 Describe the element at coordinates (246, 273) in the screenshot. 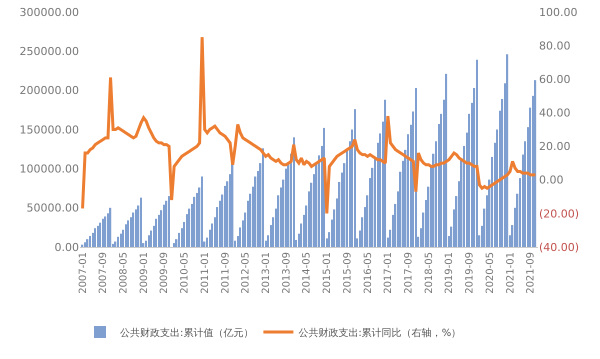

I see `x-tick-label: 2012-05` at that location.